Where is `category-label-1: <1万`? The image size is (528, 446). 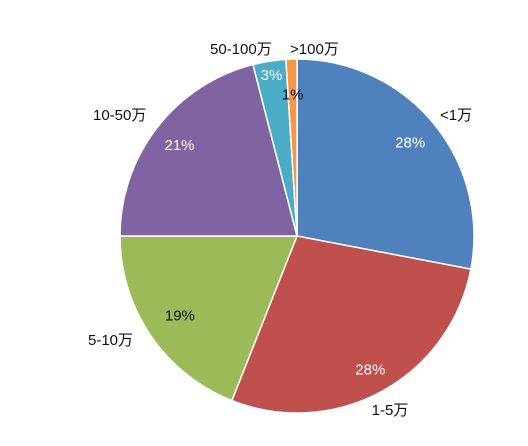 category-label-1: <1万 is located at coordinates (456, 115).